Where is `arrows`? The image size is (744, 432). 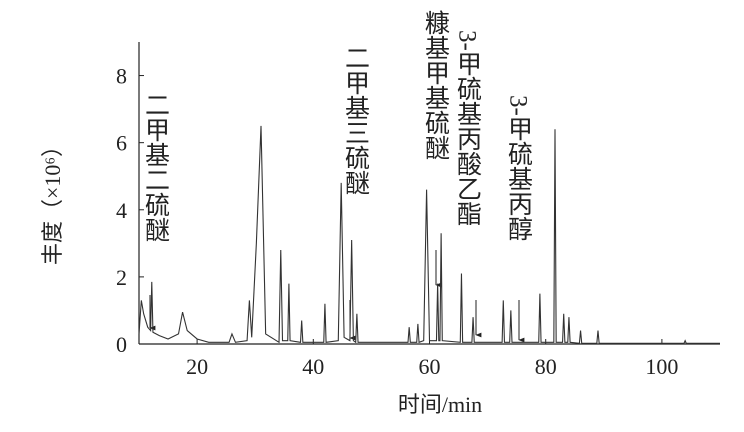
arrows is located at coordinates (337, 296).